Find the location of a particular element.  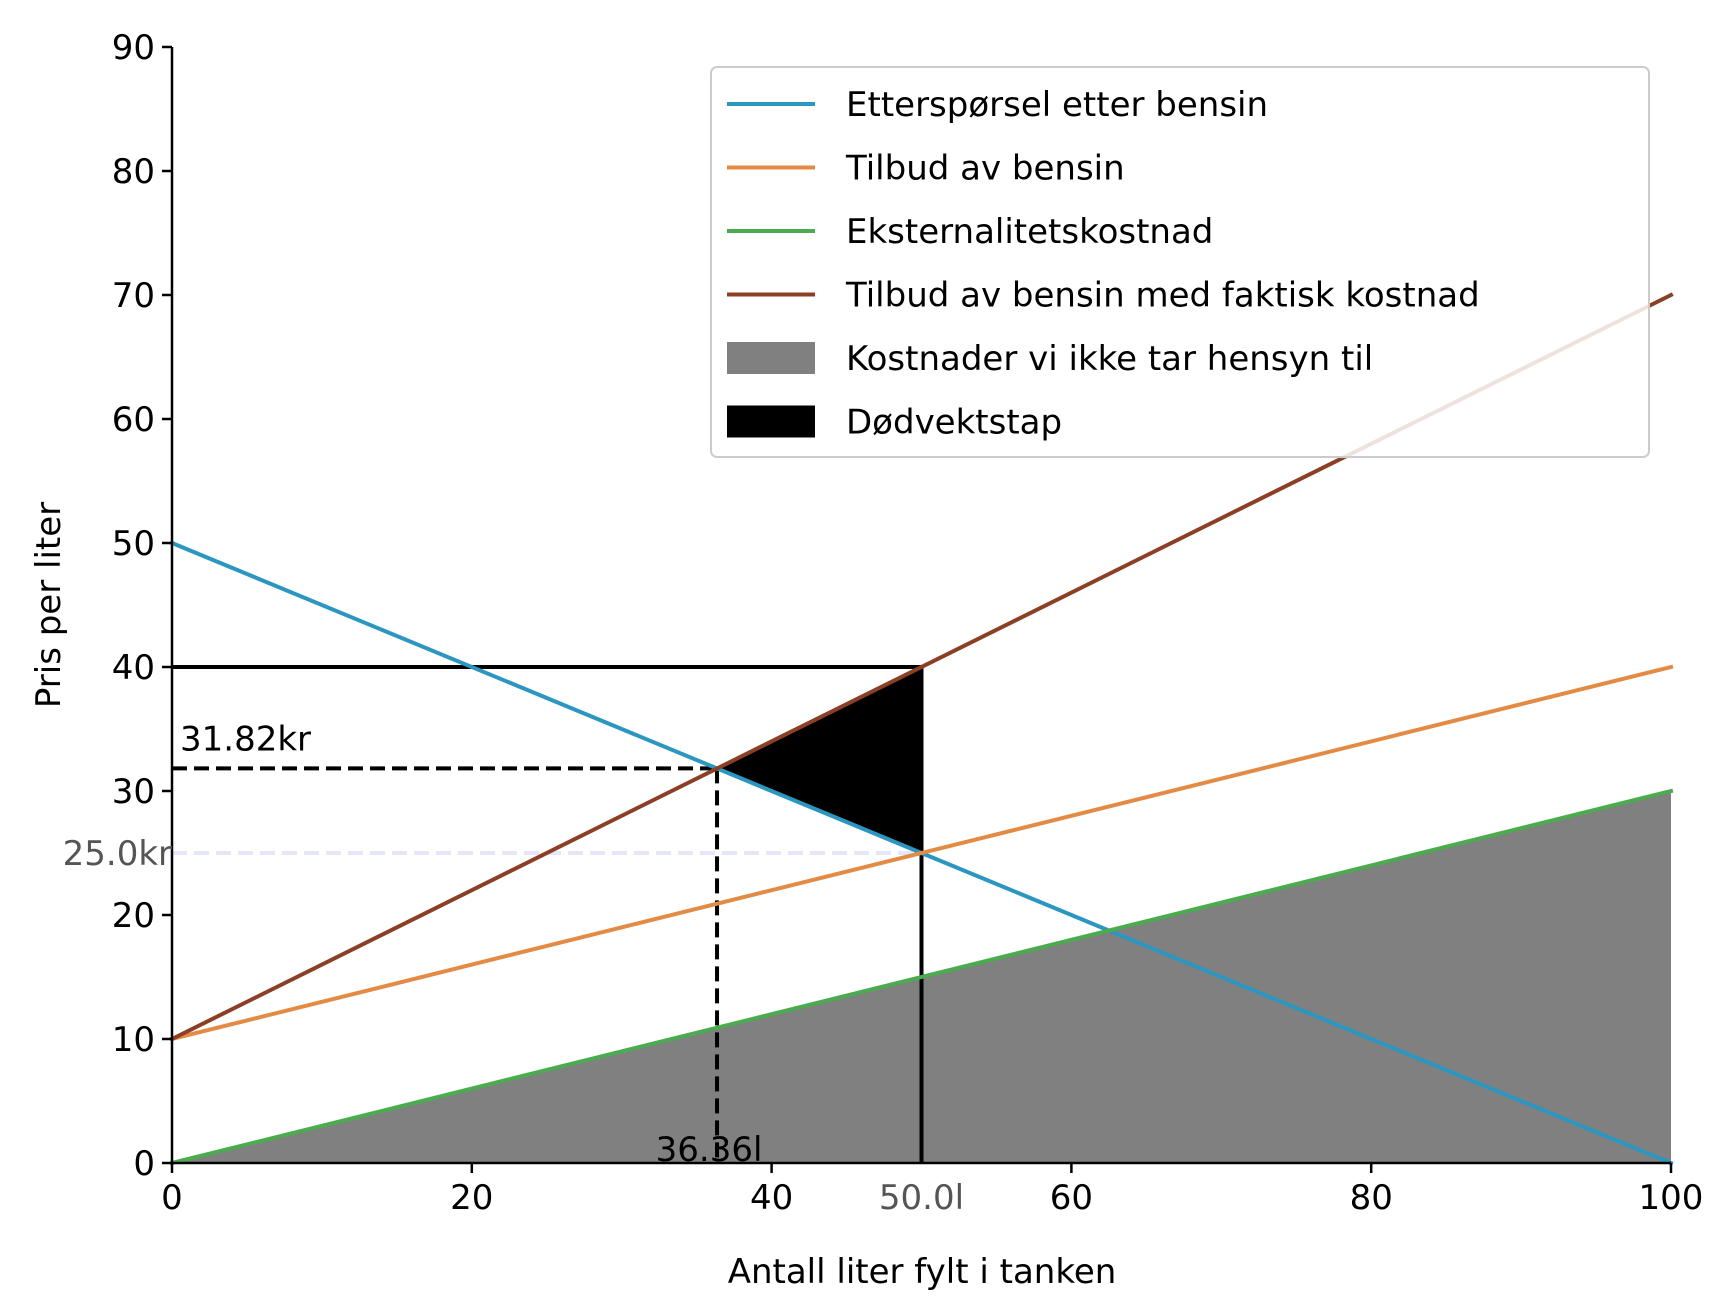

x-tick-label-0: 0 is located at coordinates (172, 1198).